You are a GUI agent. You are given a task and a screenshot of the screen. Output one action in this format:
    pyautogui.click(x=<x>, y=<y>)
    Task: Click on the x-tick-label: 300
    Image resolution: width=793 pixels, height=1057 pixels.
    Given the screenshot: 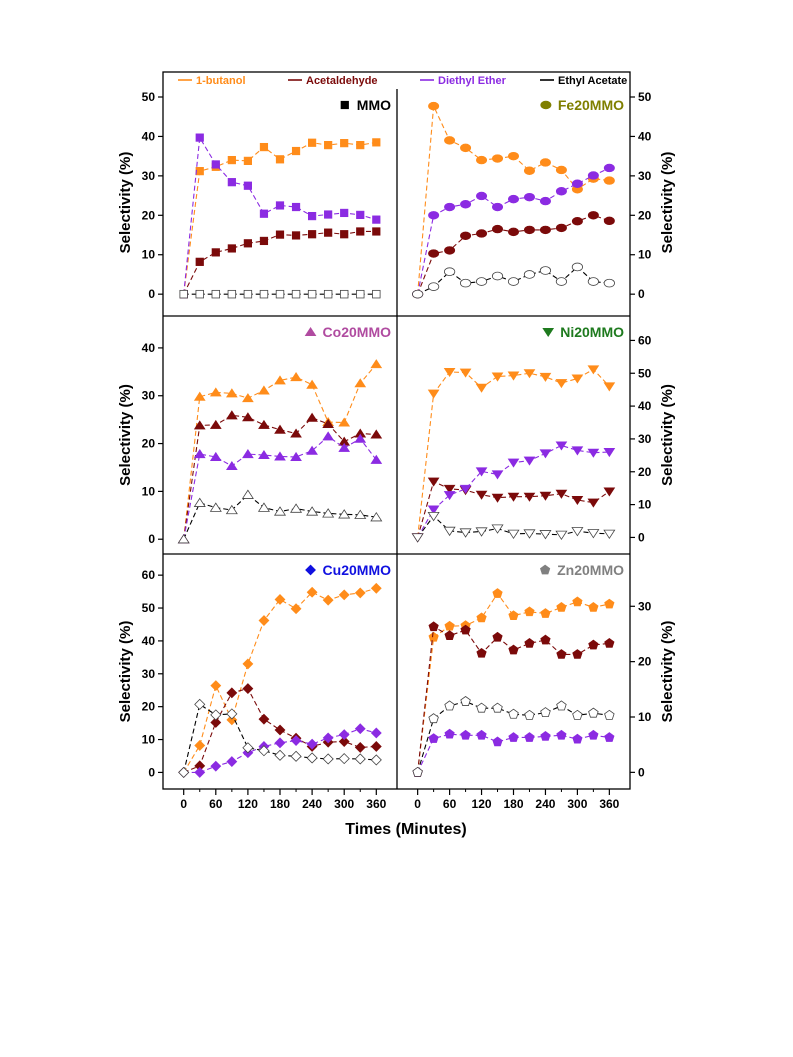 What is the action you would take?
    pyautogui.click(x=577, y=804)
    